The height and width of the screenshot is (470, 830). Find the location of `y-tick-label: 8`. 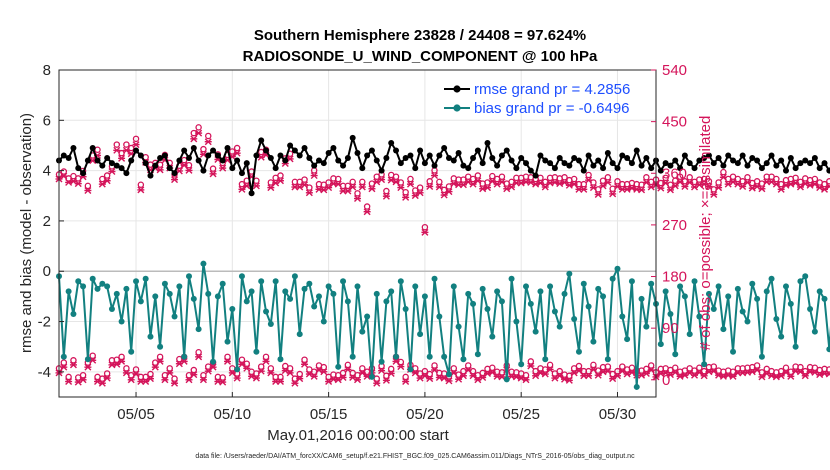

y-tick-label: 8 is located at coordinates (47, 70).